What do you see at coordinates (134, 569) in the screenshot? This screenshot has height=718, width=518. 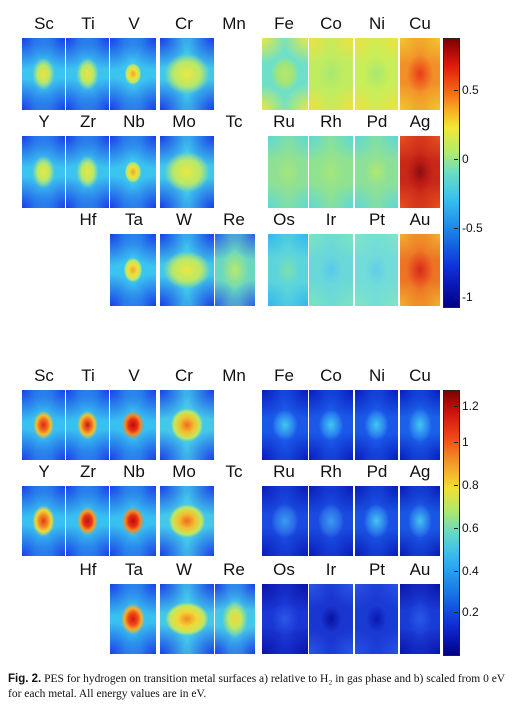 I see `label-ta: Ta` at bounding box center [134, 569].